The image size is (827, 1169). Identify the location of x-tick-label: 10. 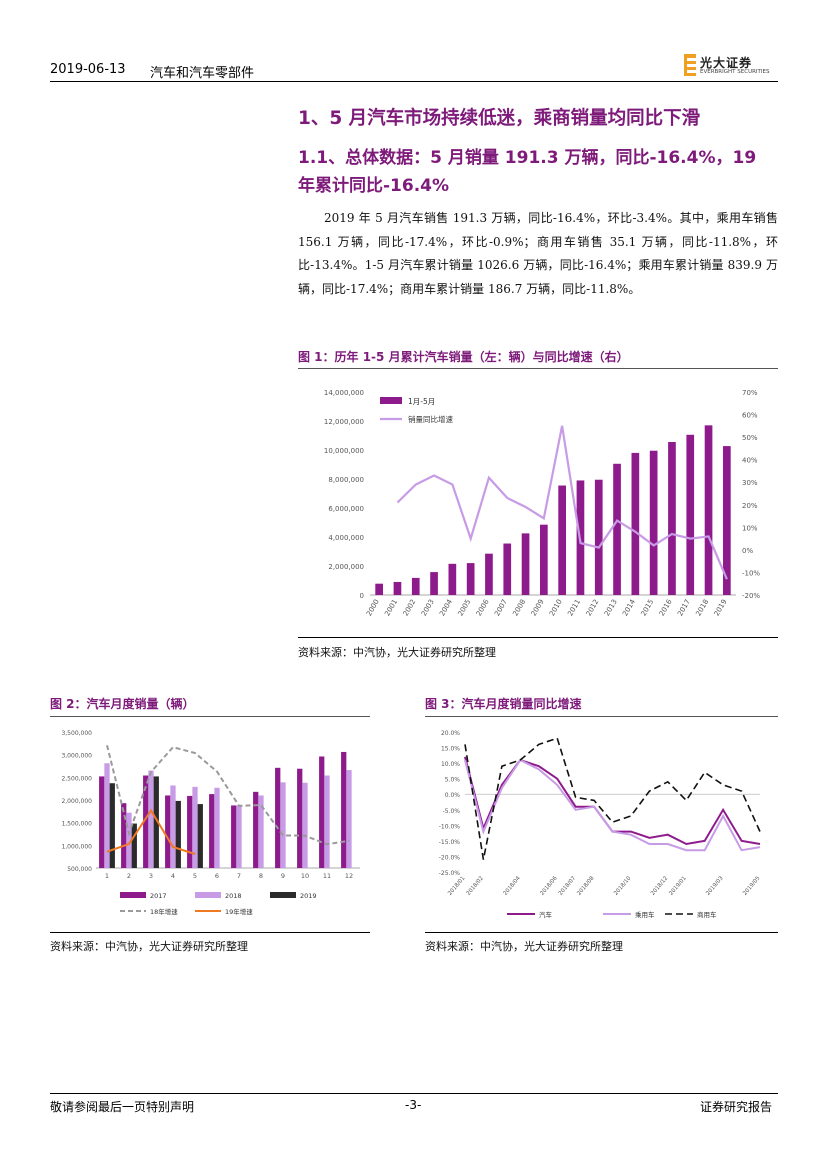
(305, 876).